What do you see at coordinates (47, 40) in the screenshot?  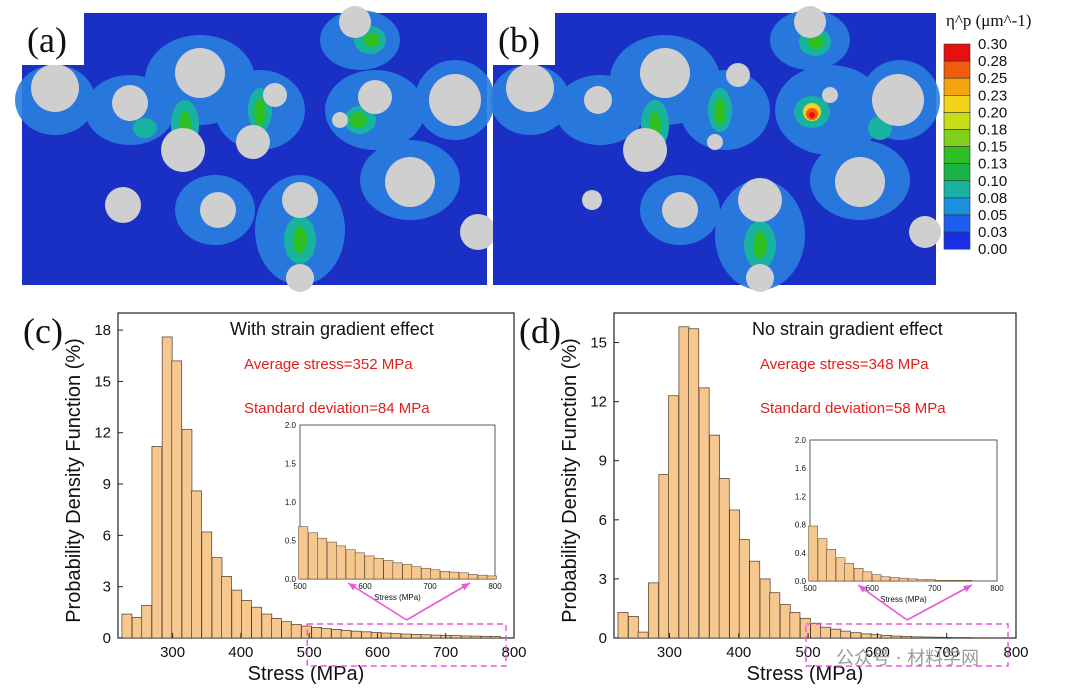 I see `panel-letter-a: (a)` at bounding box center [47, 40].